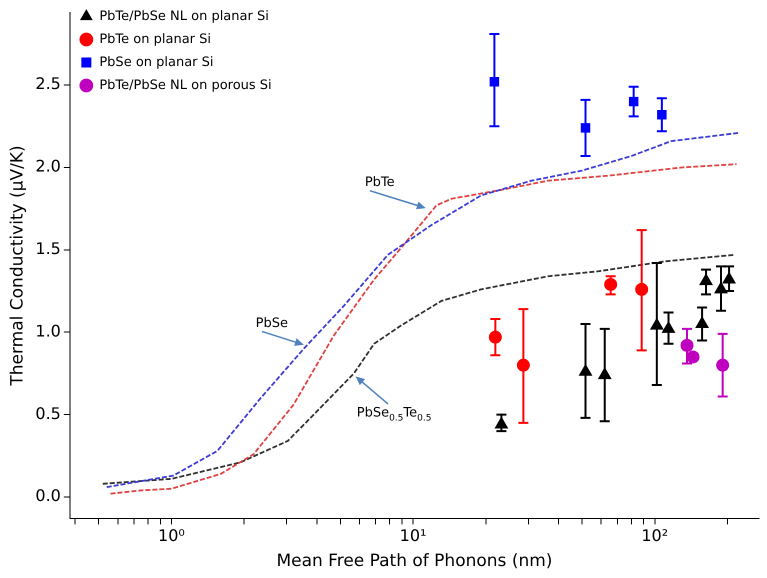 Image resolution: width=767 pixels, height=578 pixels. Describe the element at coordinates (185, 85) in the screenshot. I see `legend-label: PbTe/PbSe NL on porous Si` at that location.